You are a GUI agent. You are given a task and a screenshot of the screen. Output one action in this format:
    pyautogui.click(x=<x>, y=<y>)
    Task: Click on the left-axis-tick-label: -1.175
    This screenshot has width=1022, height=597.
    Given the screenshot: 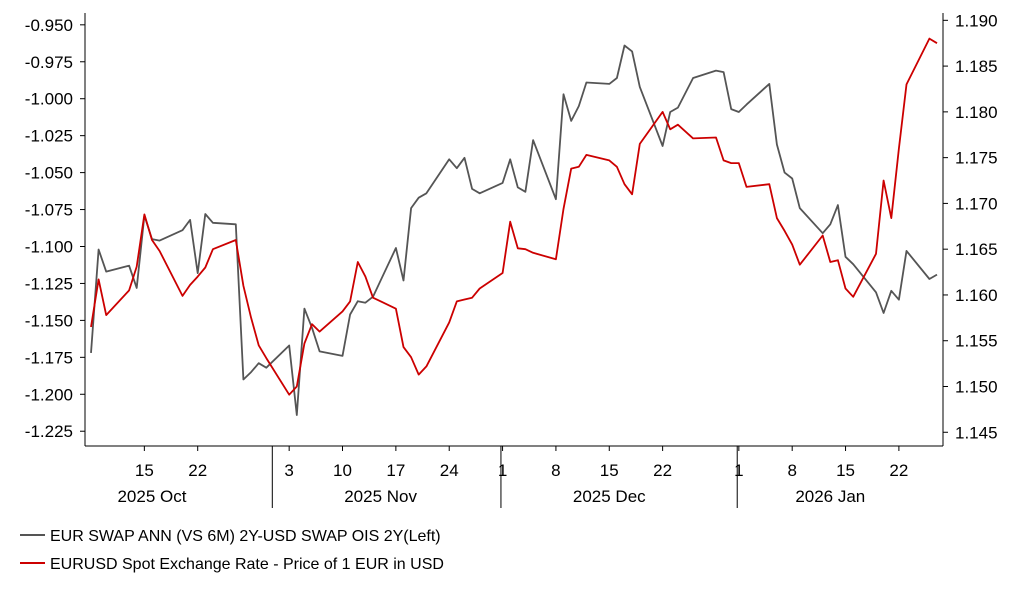 What is the action you would take?
    pyautogui.click(x=49, y=357)
    